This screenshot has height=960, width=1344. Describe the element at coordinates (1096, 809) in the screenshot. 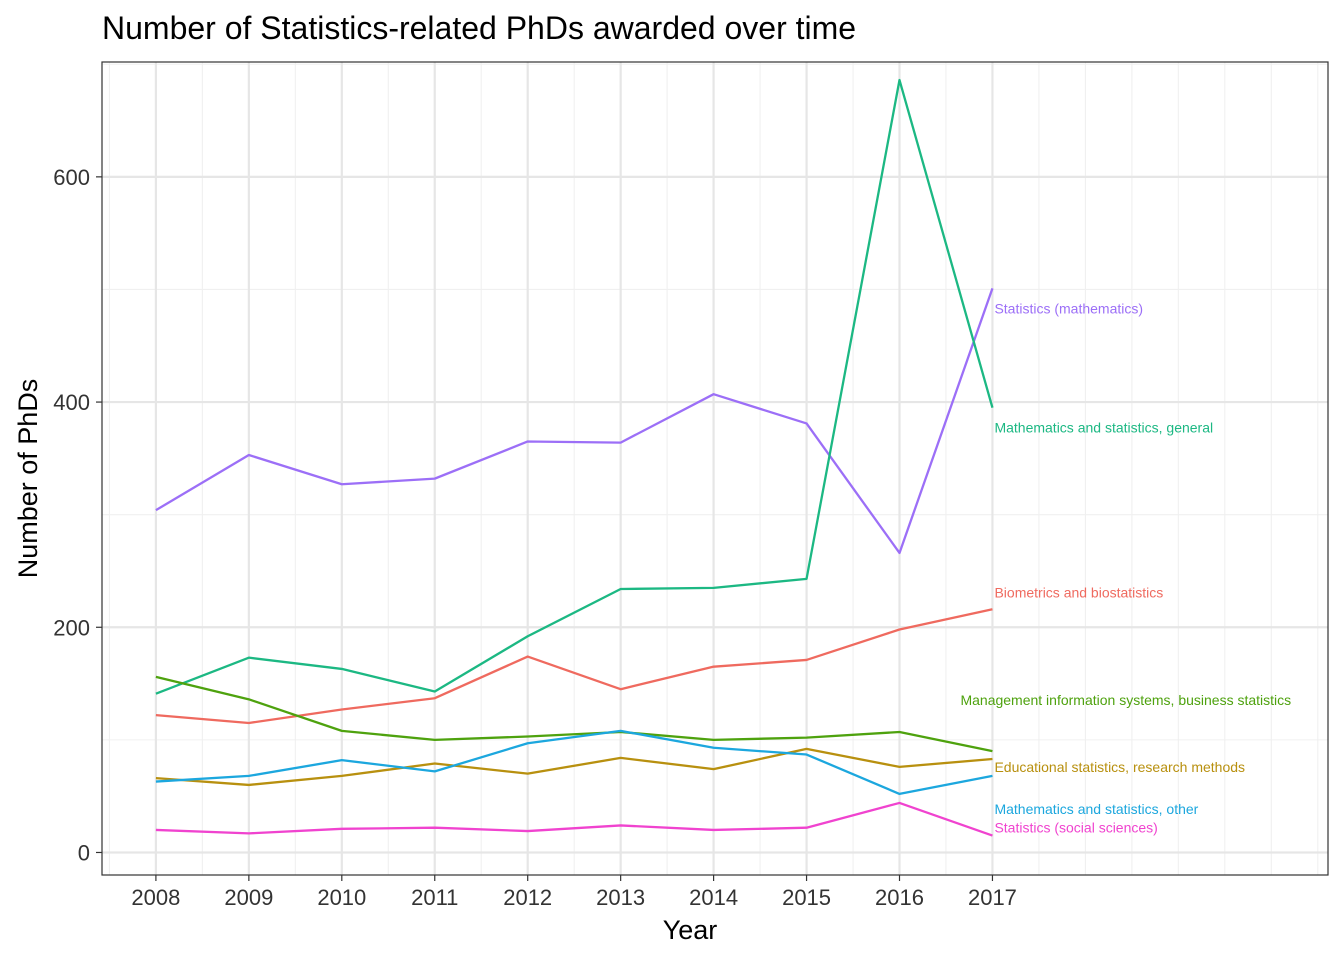

I see `series-label-6: Mathematics and statistics, other` at that location.